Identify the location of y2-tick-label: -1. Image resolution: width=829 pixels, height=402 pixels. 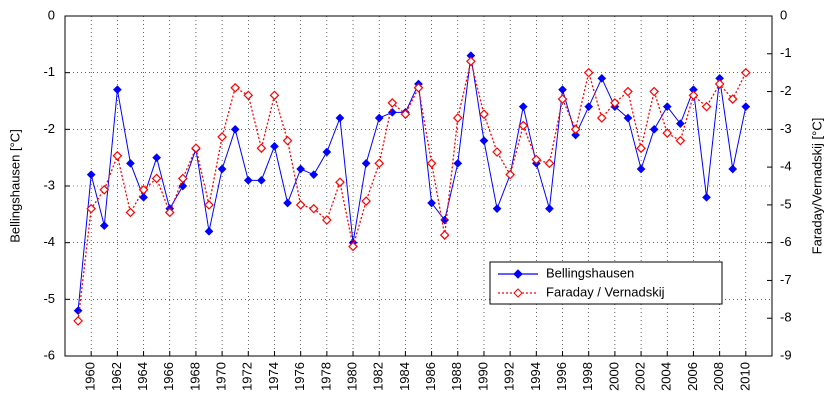
(786, 52).